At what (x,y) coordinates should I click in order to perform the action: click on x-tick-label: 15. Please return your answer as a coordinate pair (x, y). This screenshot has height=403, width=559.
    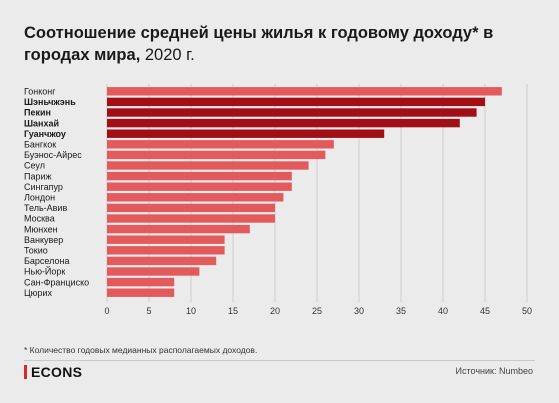
    Looking at the image, I should click on (233, 311).